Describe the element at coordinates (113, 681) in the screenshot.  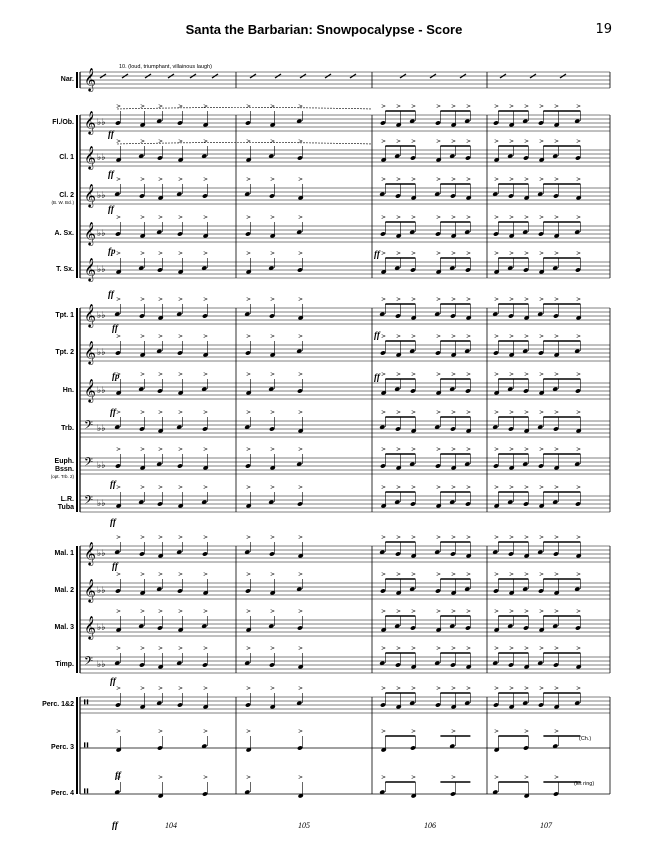
I see `dynamic-marking: ff` at that location.